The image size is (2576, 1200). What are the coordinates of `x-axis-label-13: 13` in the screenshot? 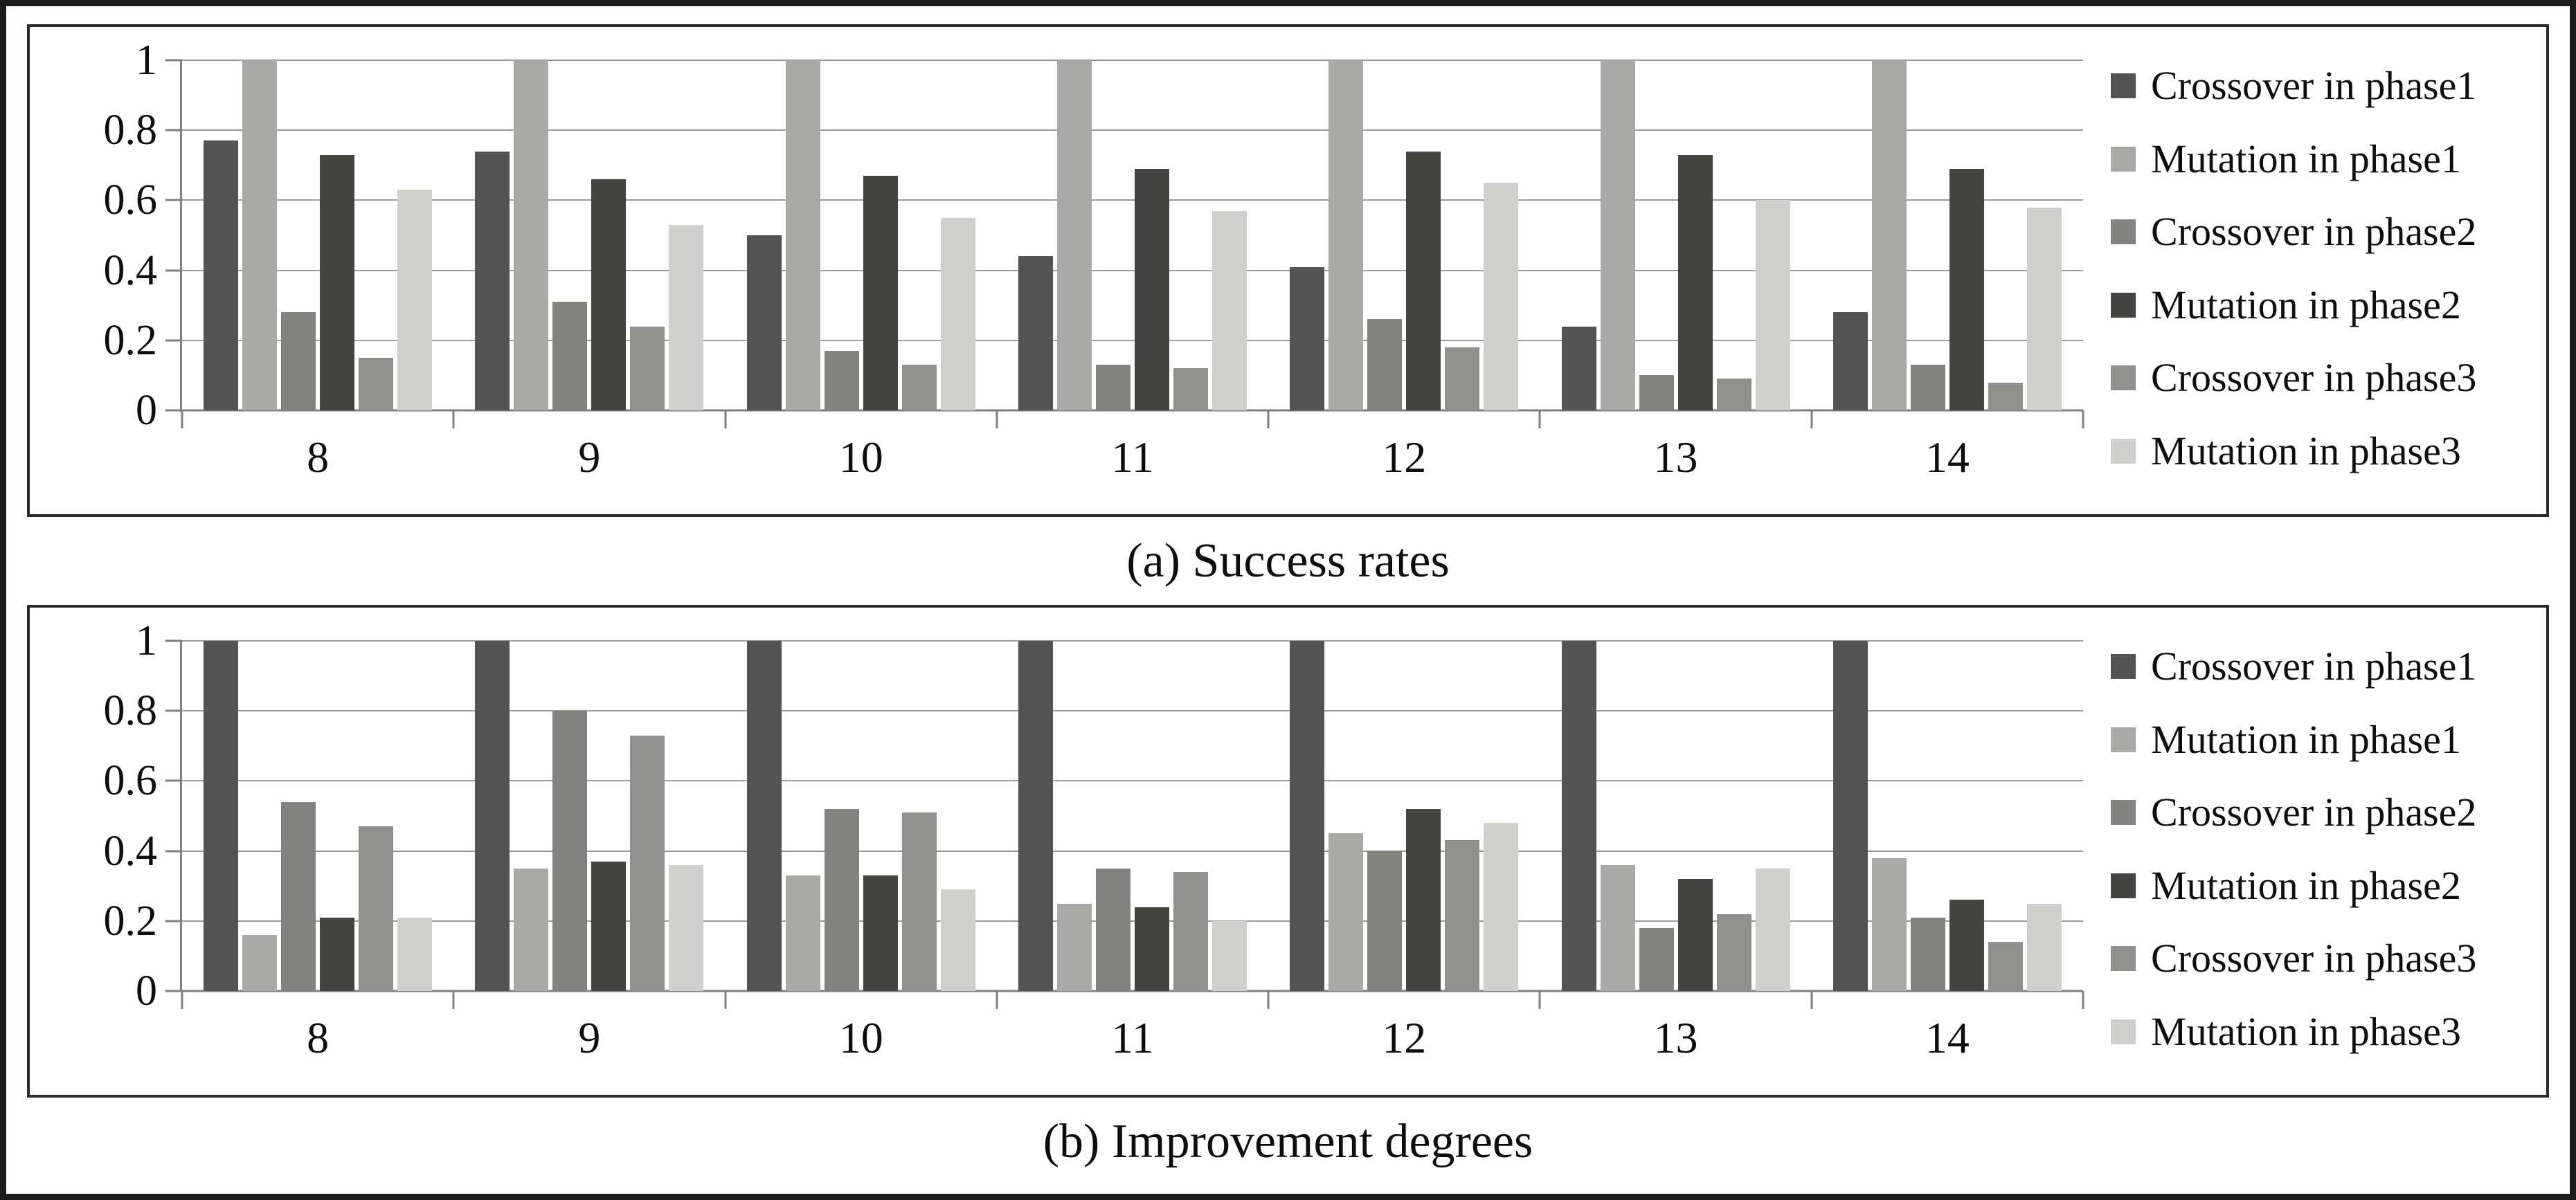 It's located at (1676, 457).